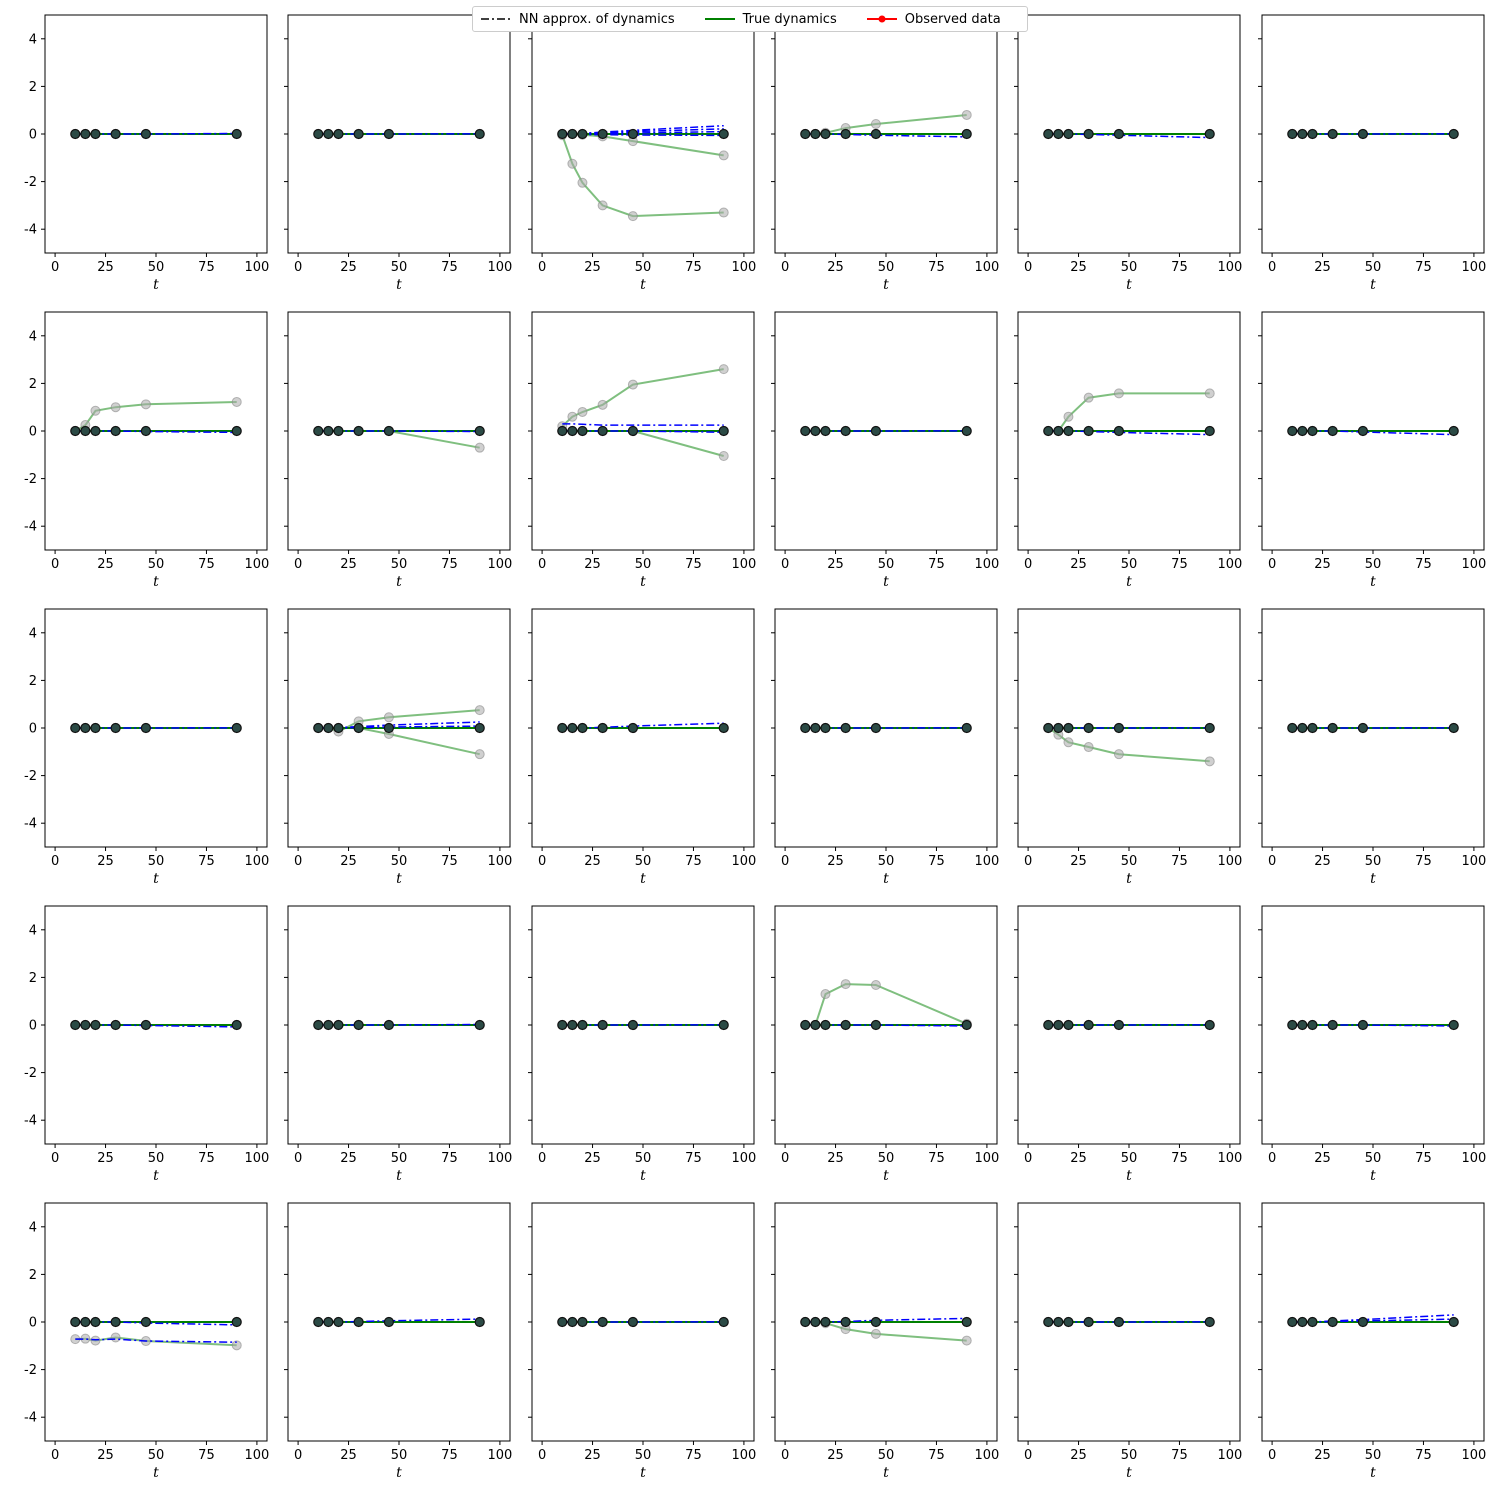  What do you see at coordinates (719, 19) in the screenshot?
I see `true-line-icon` at bounding box center [719, 19].